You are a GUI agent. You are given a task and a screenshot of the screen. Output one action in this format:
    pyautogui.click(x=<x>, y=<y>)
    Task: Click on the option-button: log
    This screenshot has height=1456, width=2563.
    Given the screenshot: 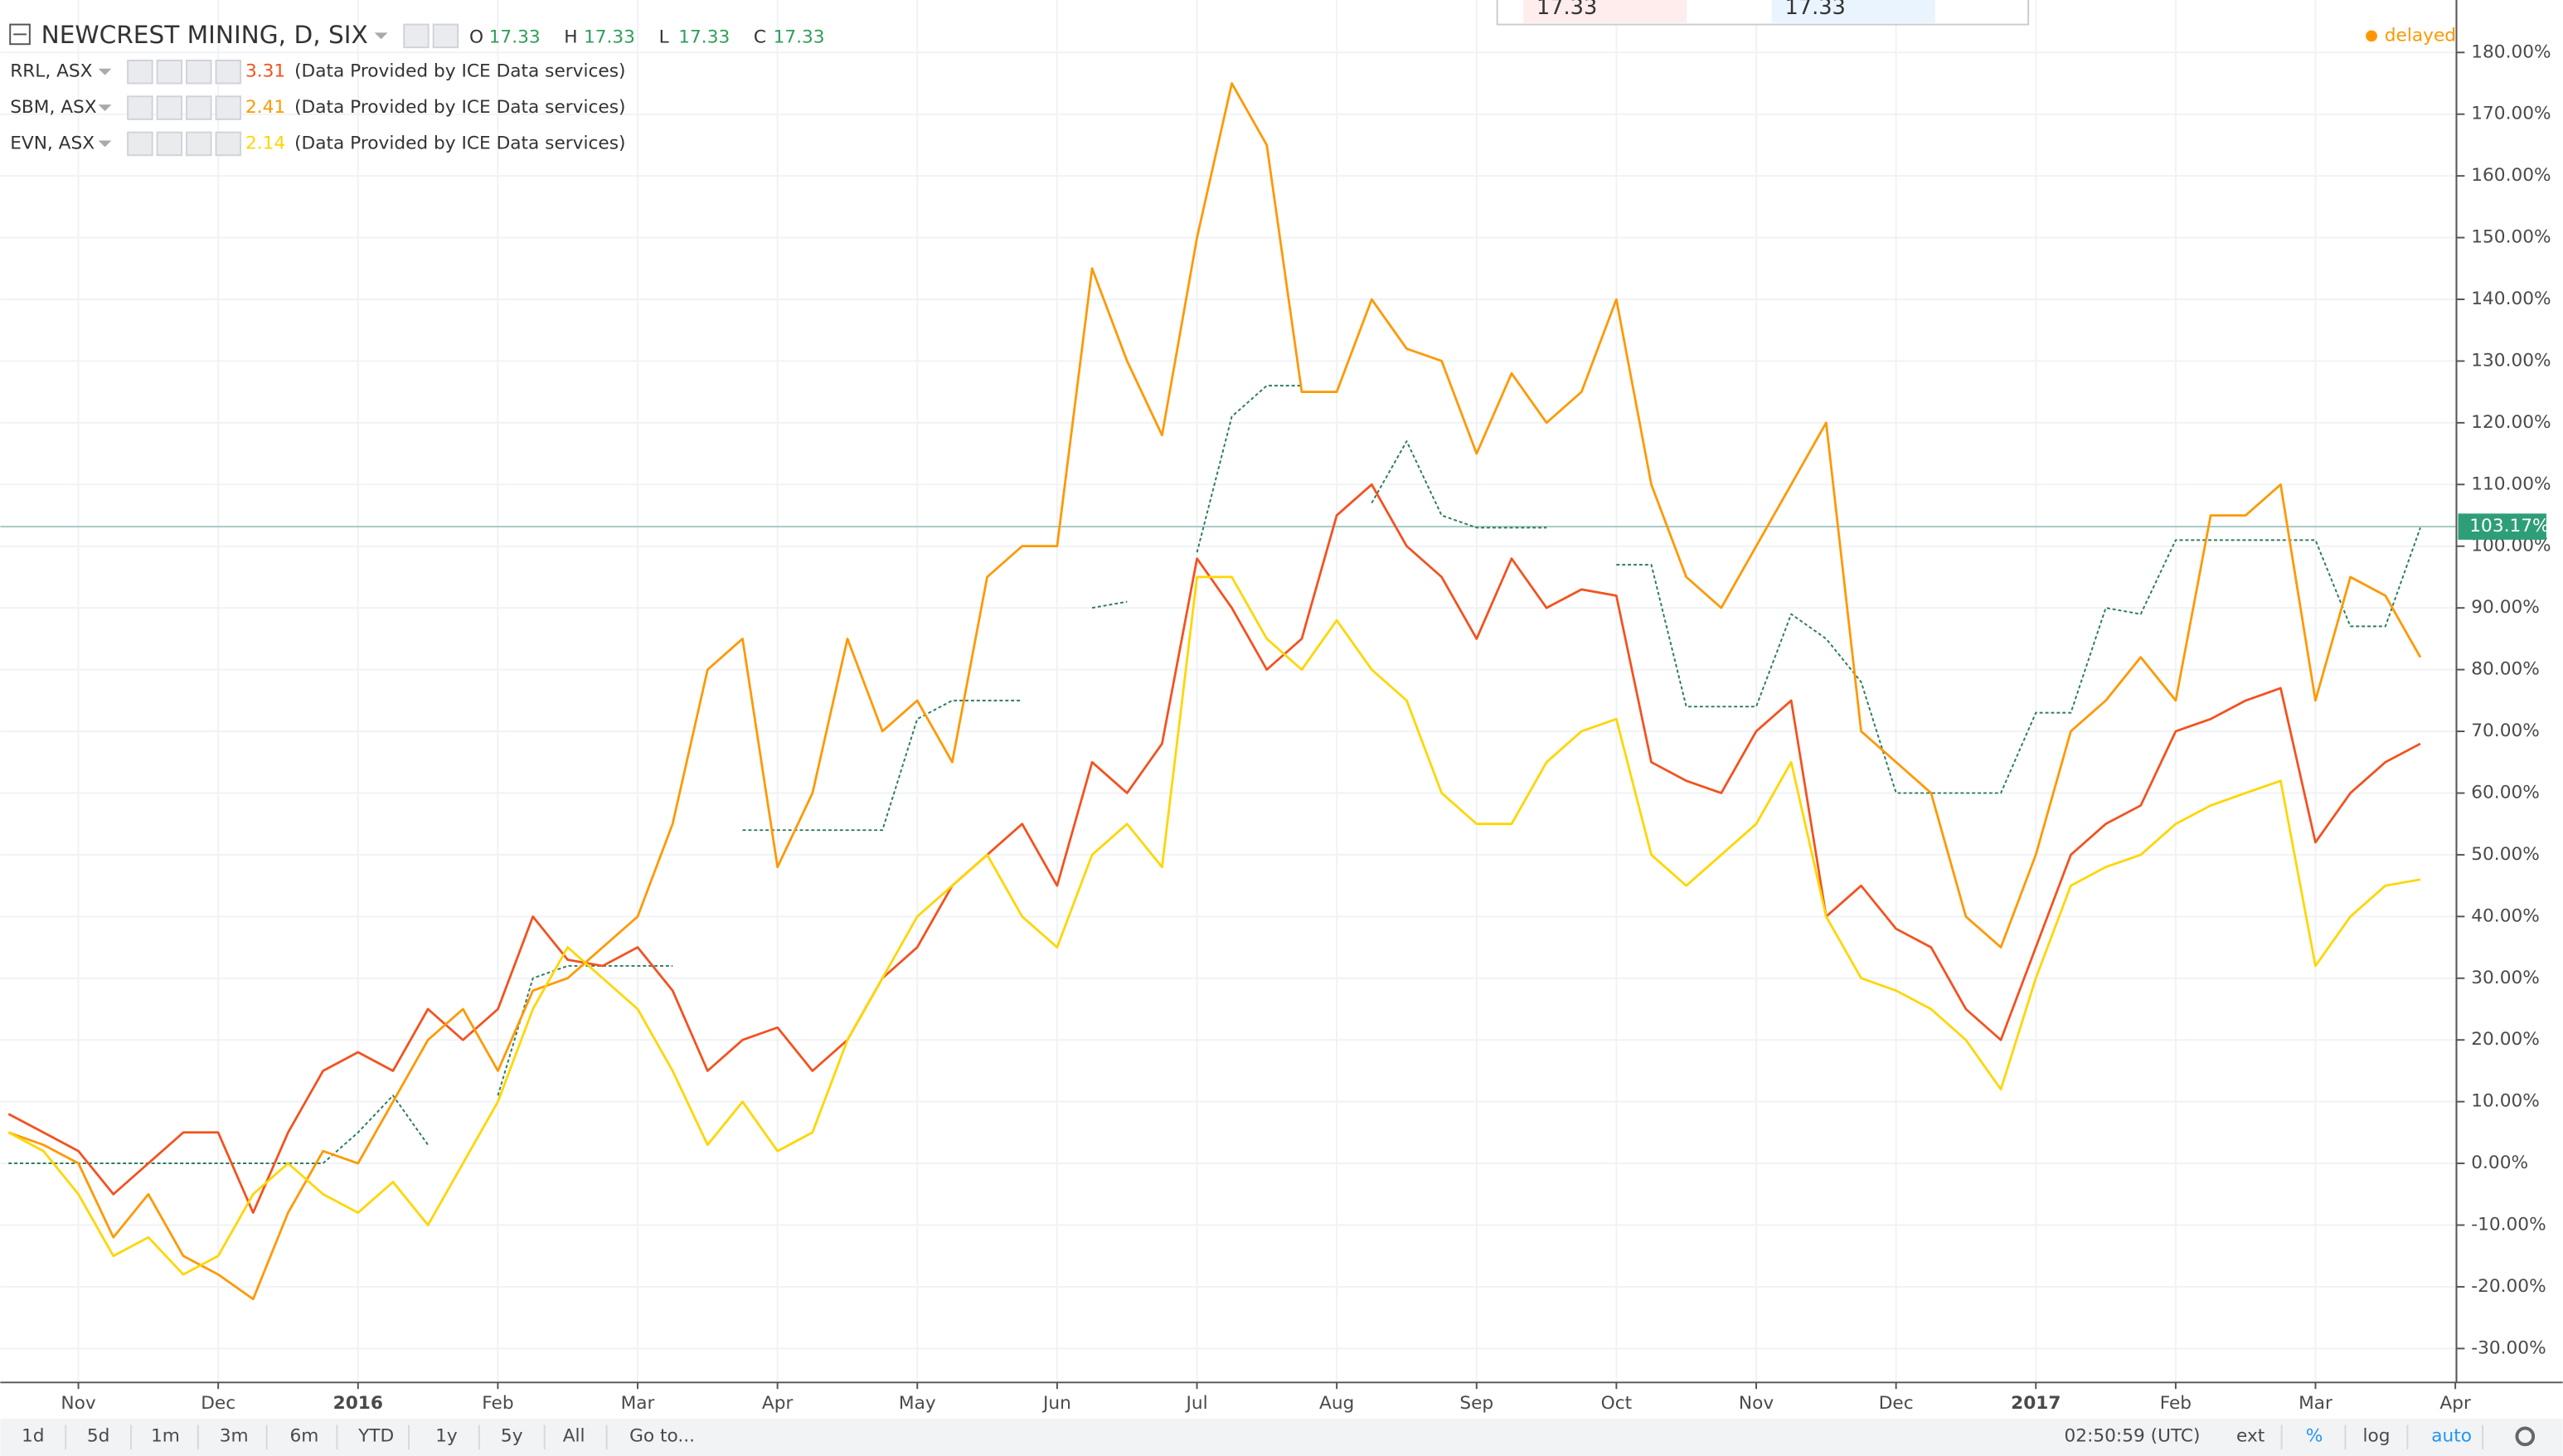 What is the action you would take?
    pyautogui.click(x=2376, y=1435)
    